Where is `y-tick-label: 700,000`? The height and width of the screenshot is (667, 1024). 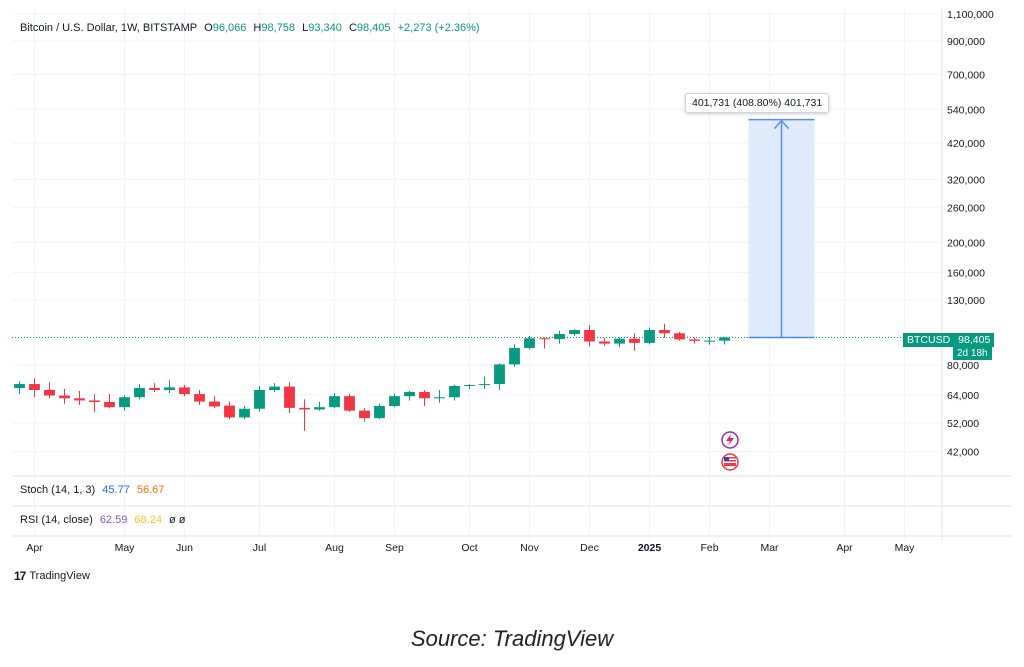
y-tick-label: 700,000 is located at coordinates (966, 76).